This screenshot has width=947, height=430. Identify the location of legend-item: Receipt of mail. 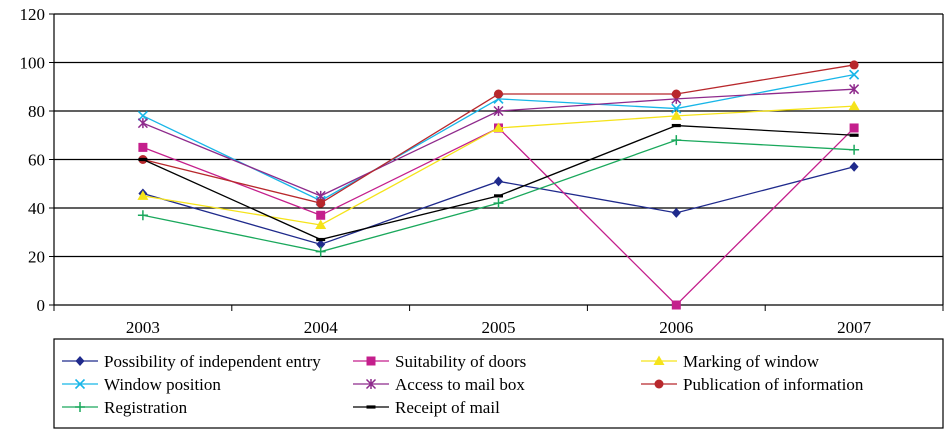
(426, 407).